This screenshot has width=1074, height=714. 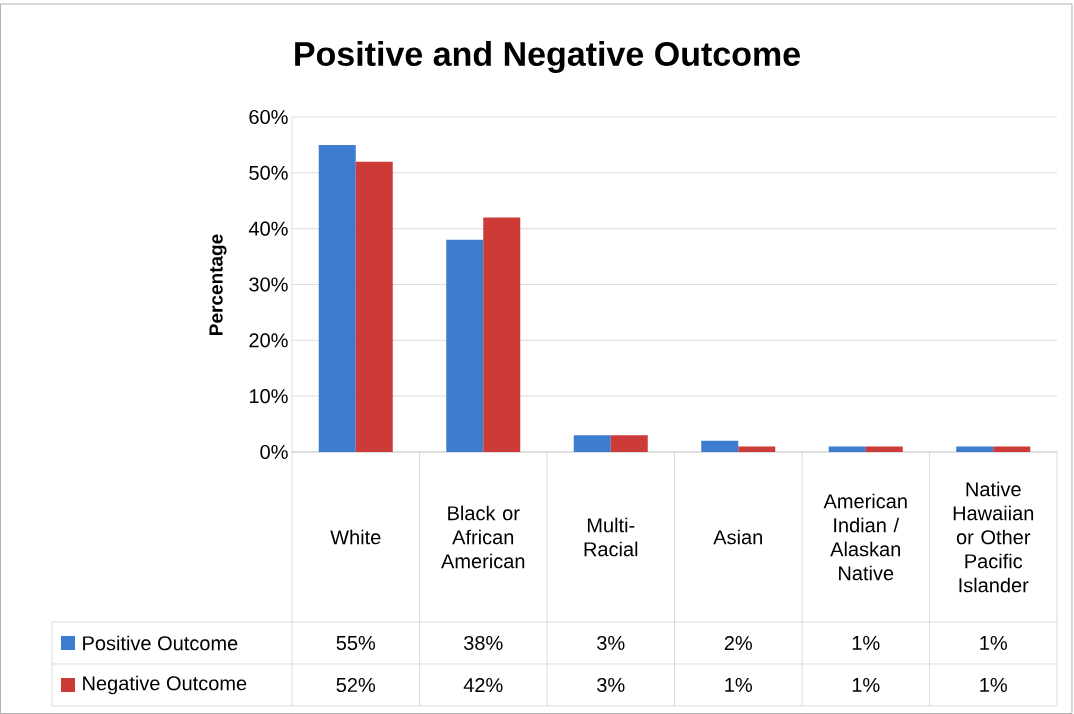 I want to click on legend-label: Positive Outcome, so click(x=160, y=643).